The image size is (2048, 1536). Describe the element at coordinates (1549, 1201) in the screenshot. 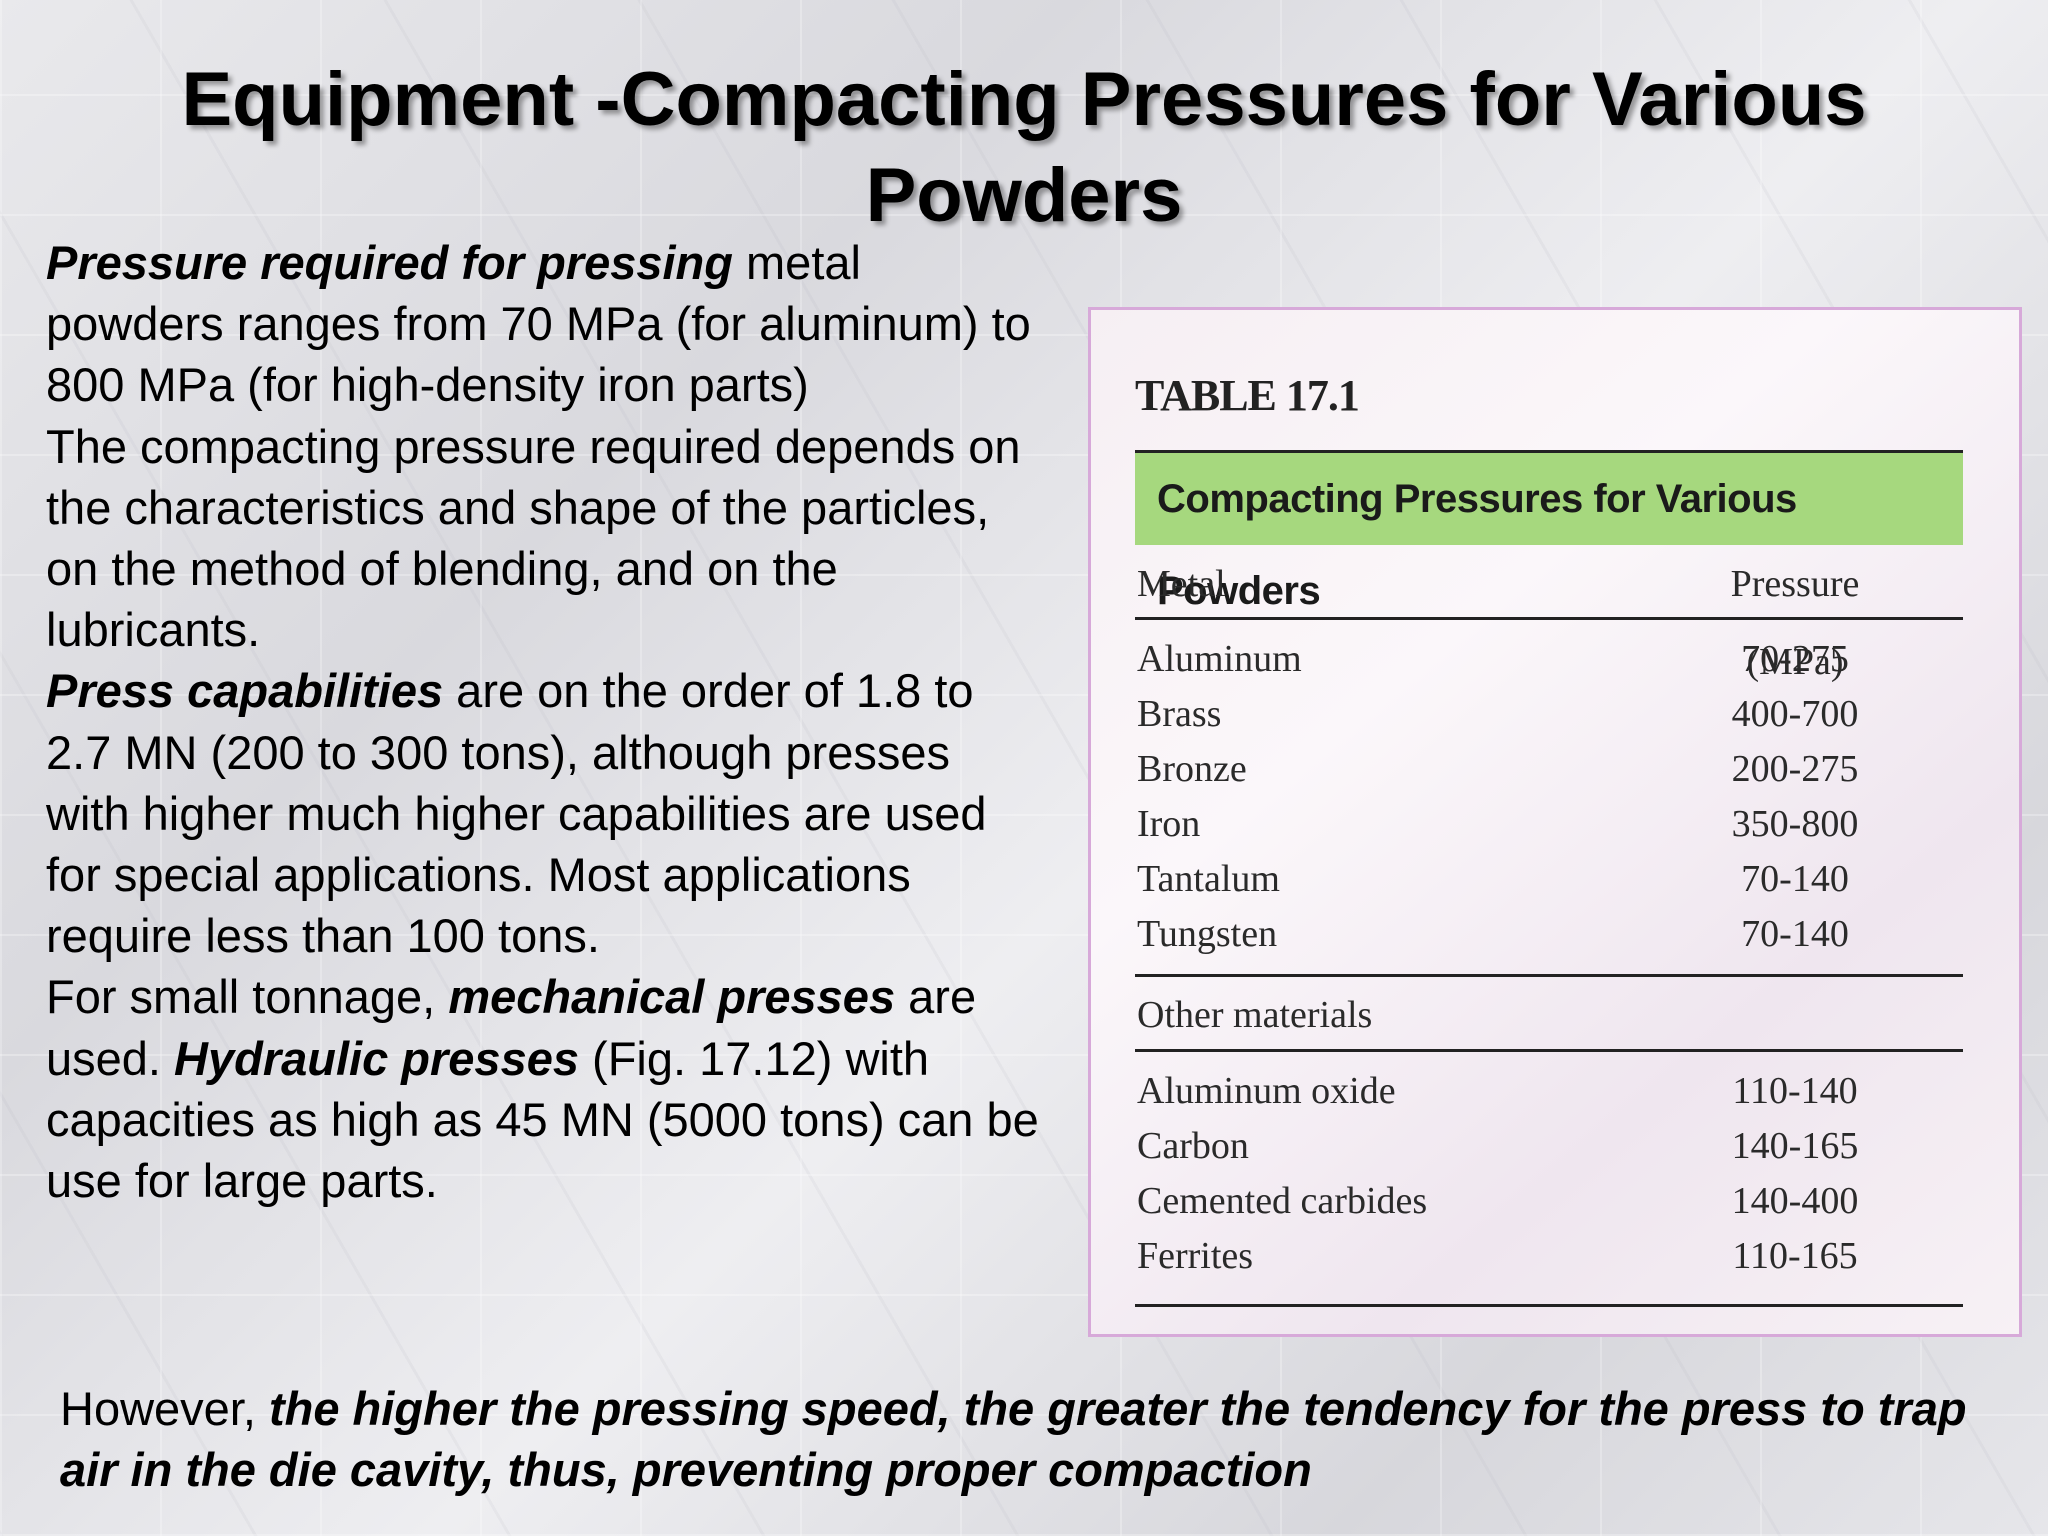

I see `table-row: Cemented carbides 140-400` at that location.